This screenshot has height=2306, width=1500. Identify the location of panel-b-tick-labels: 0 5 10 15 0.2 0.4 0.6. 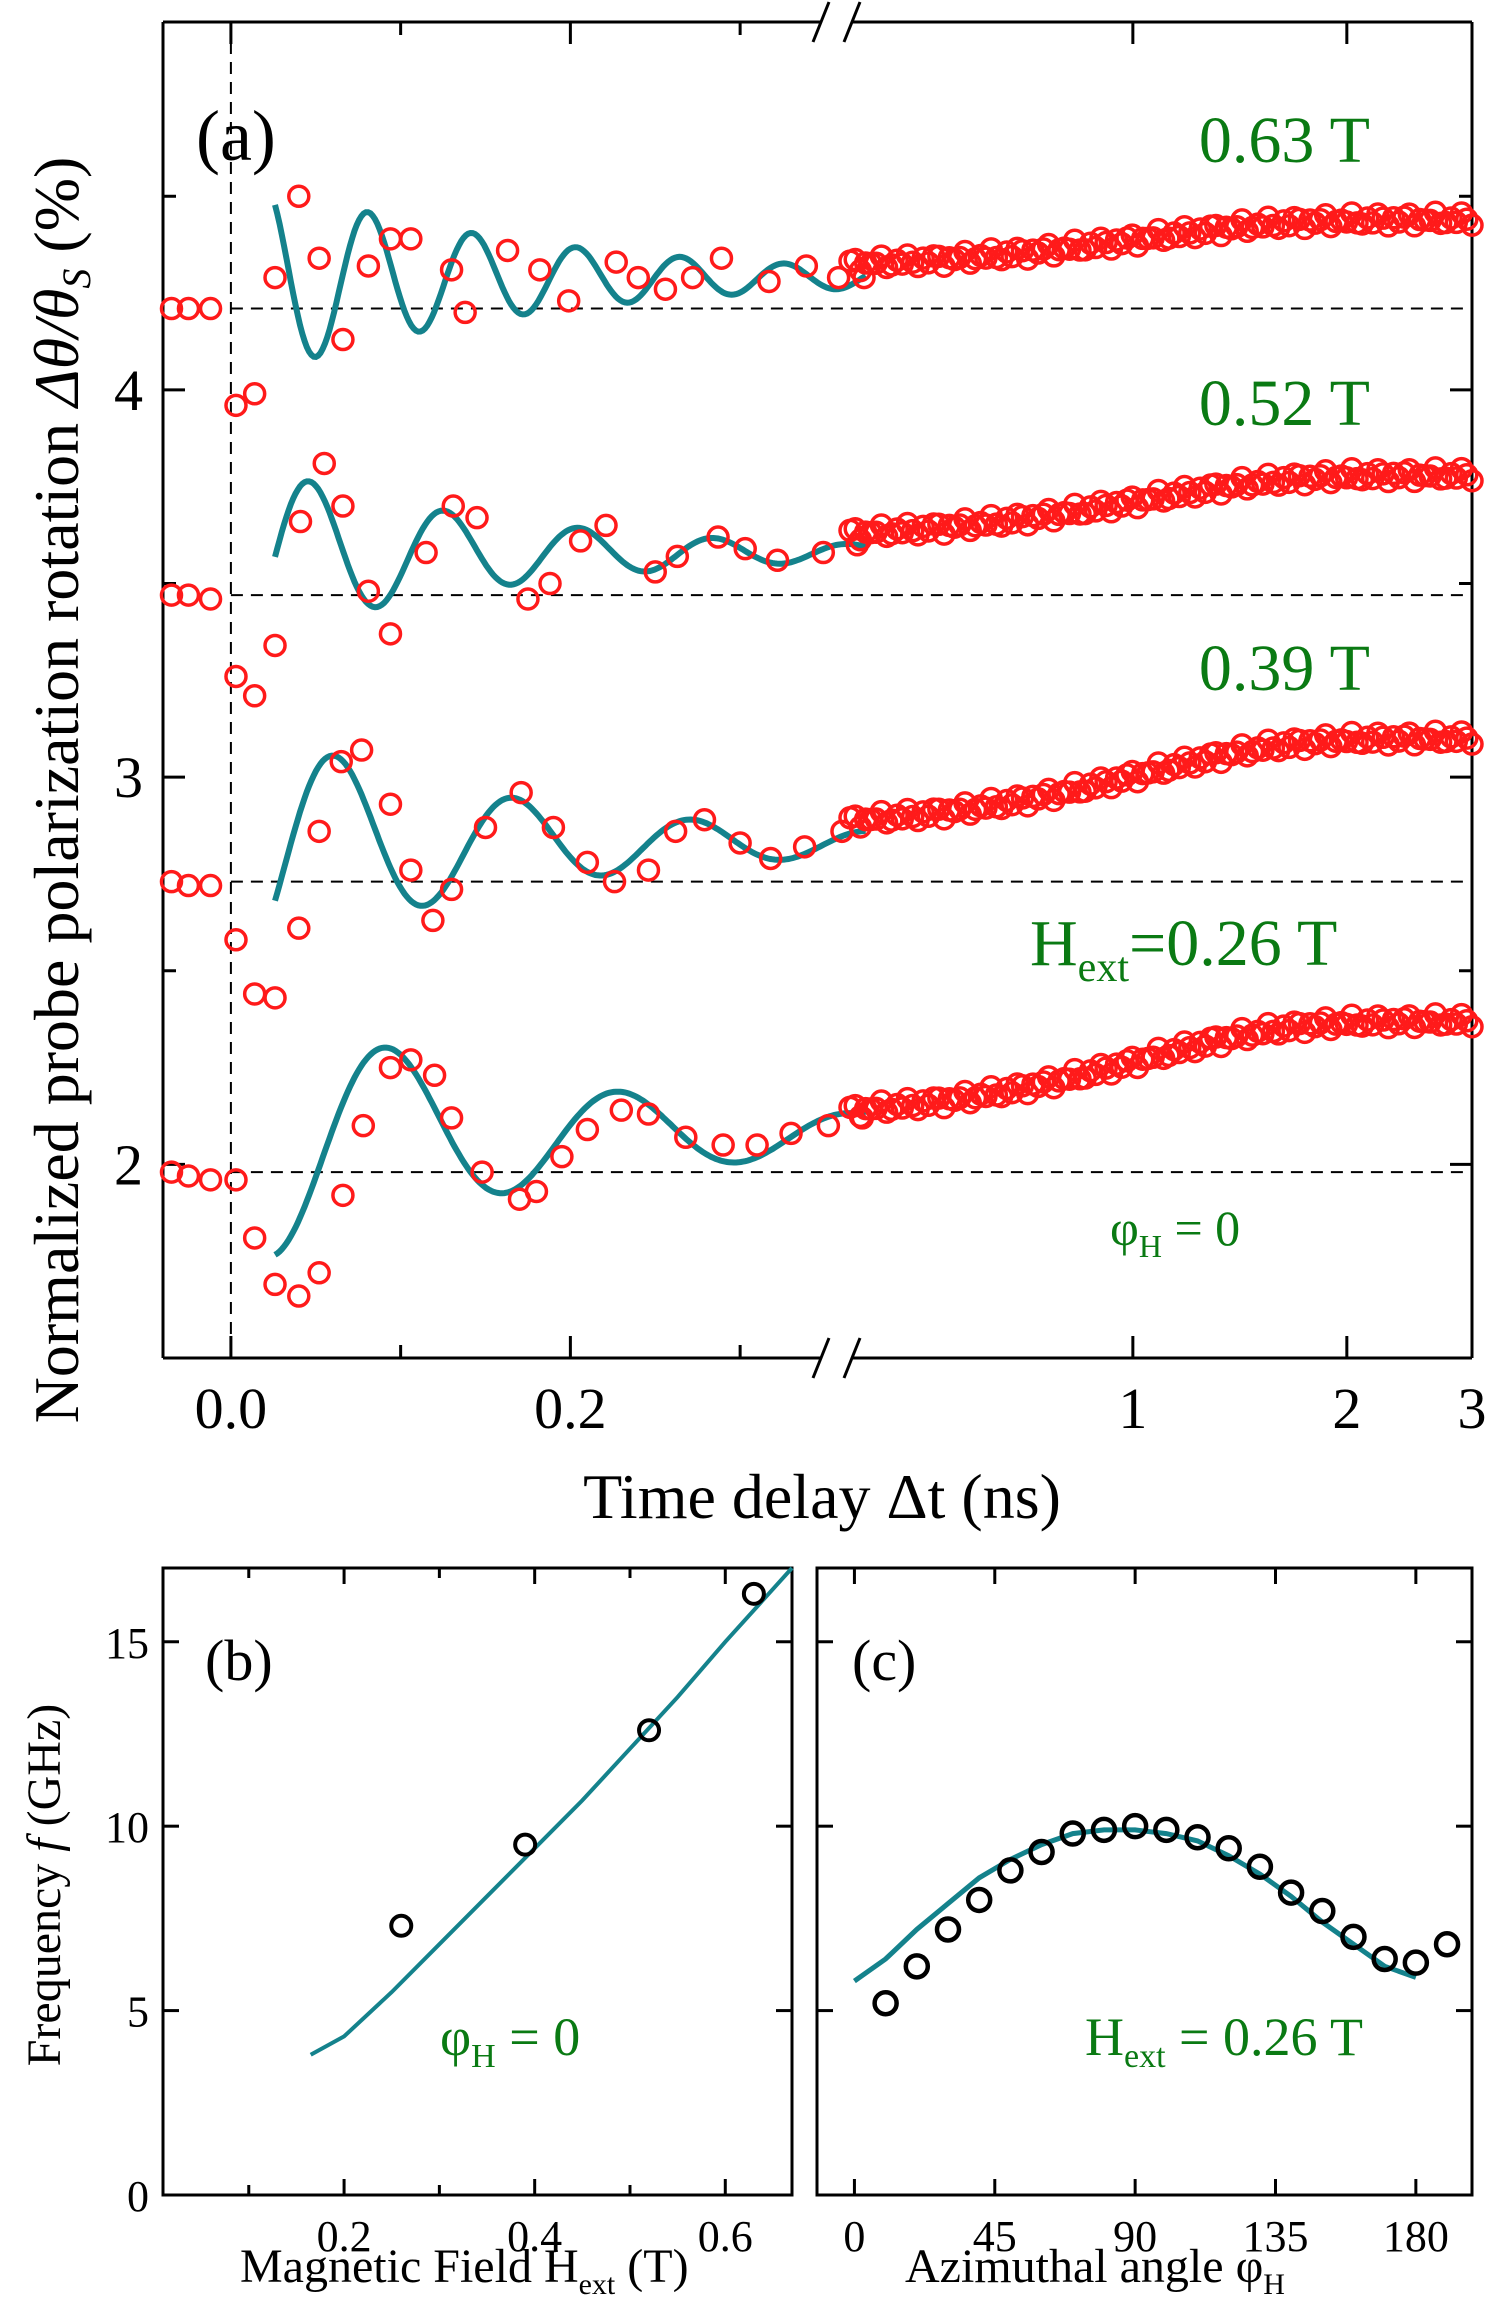
(429, 1940).